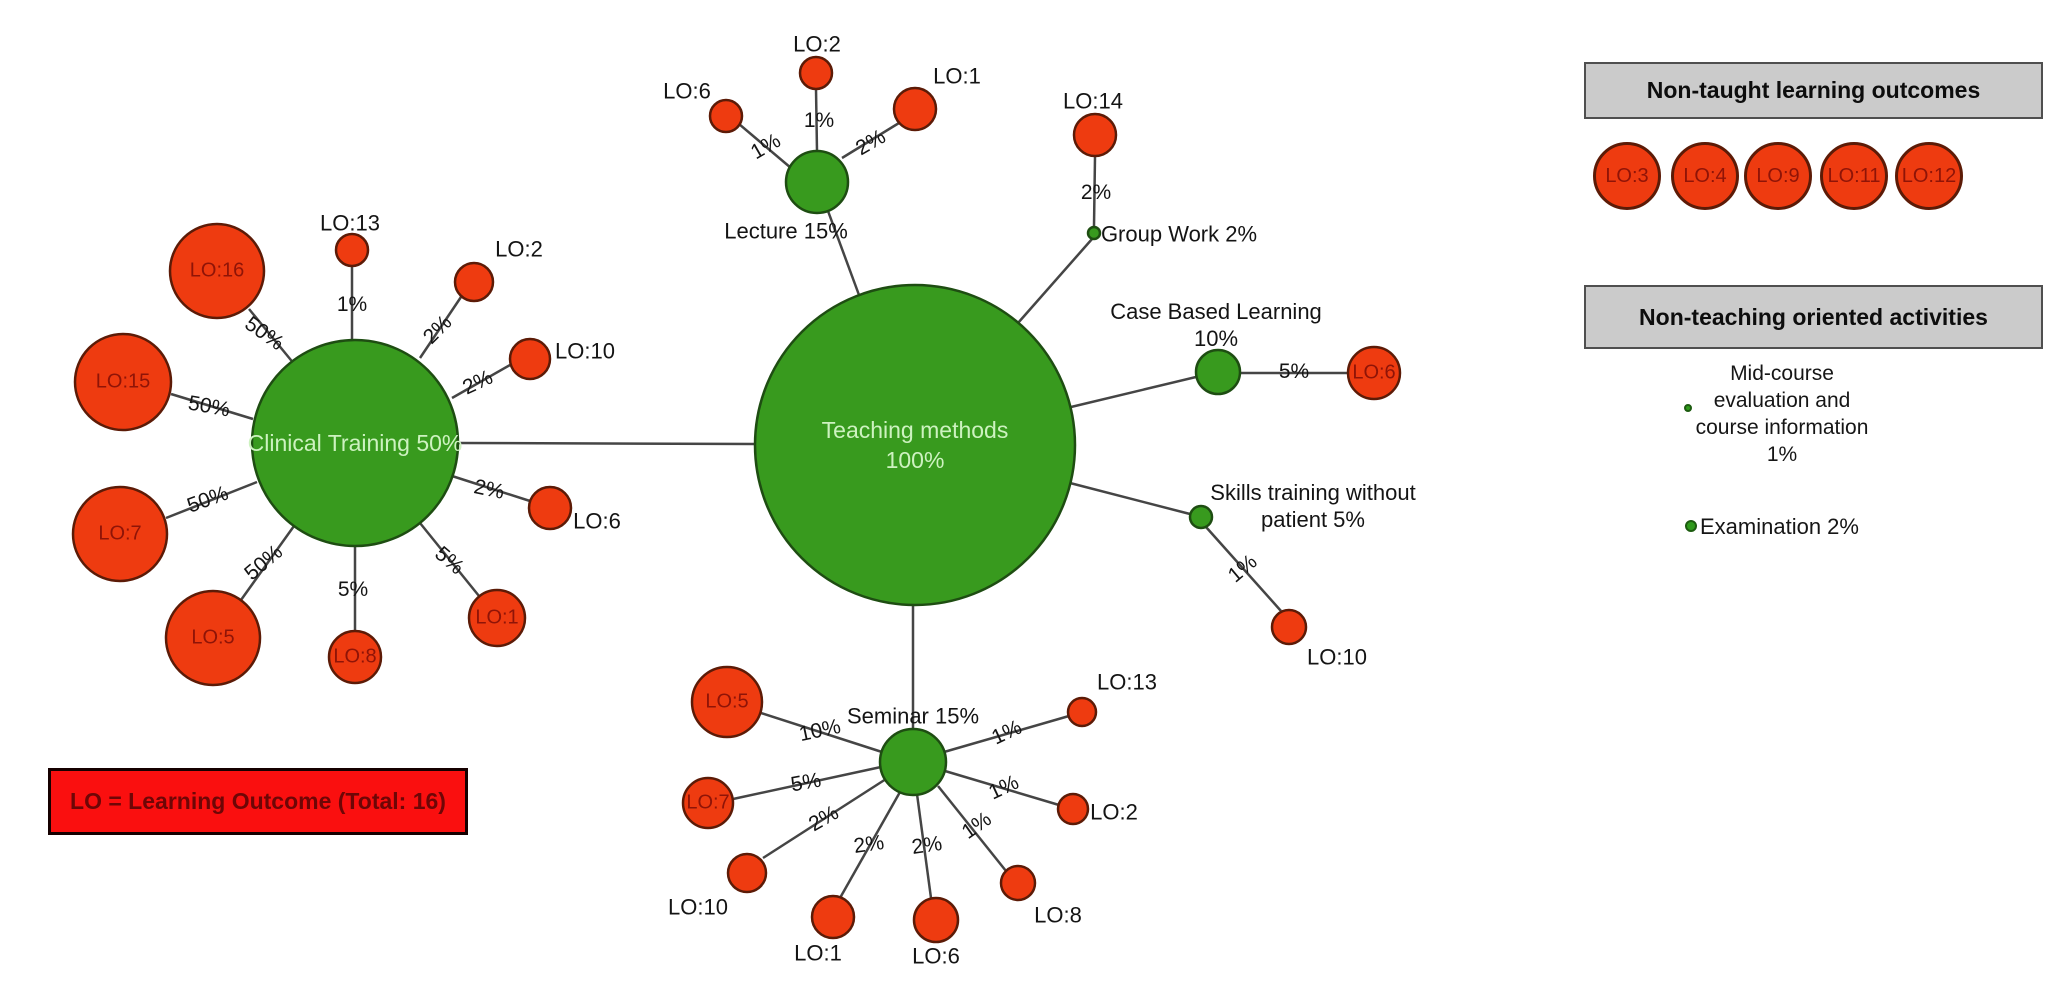 The height and width of the screenshot is (1001, 2059). What do you see at coordinates (1133, 392) in the screenshot?
I see `edge-teaching-to-cbl` at bounding box center [1133, 392].